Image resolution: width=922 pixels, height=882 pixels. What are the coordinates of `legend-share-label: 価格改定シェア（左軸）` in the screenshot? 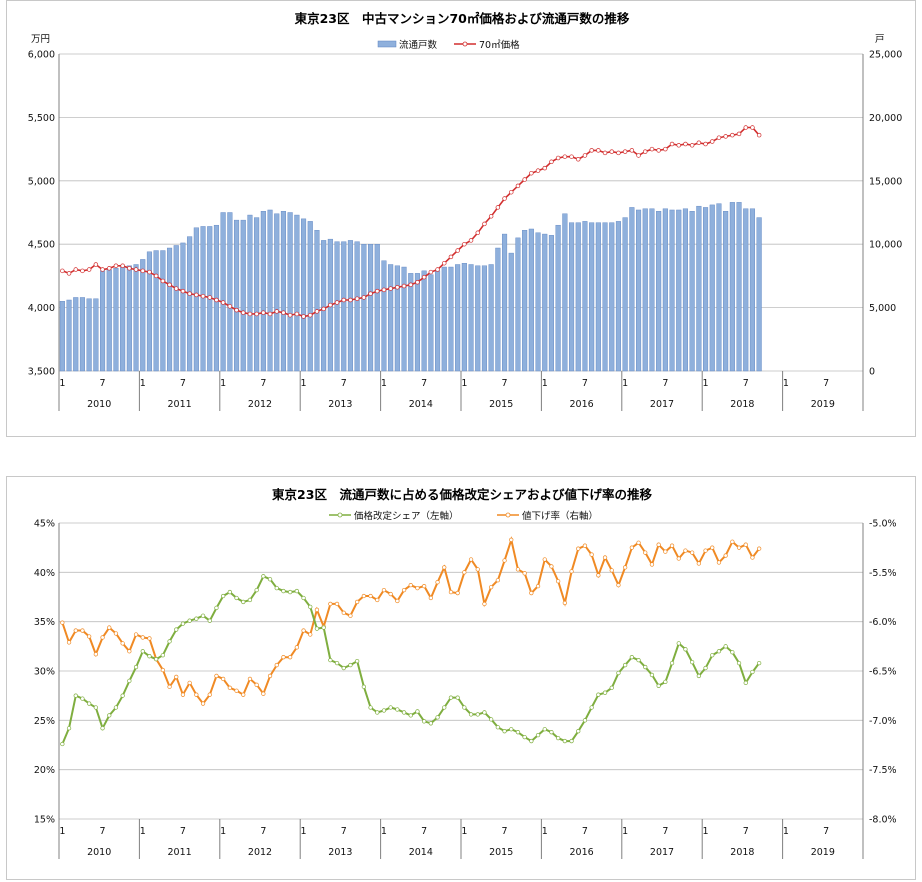 It's located at (406, 516).